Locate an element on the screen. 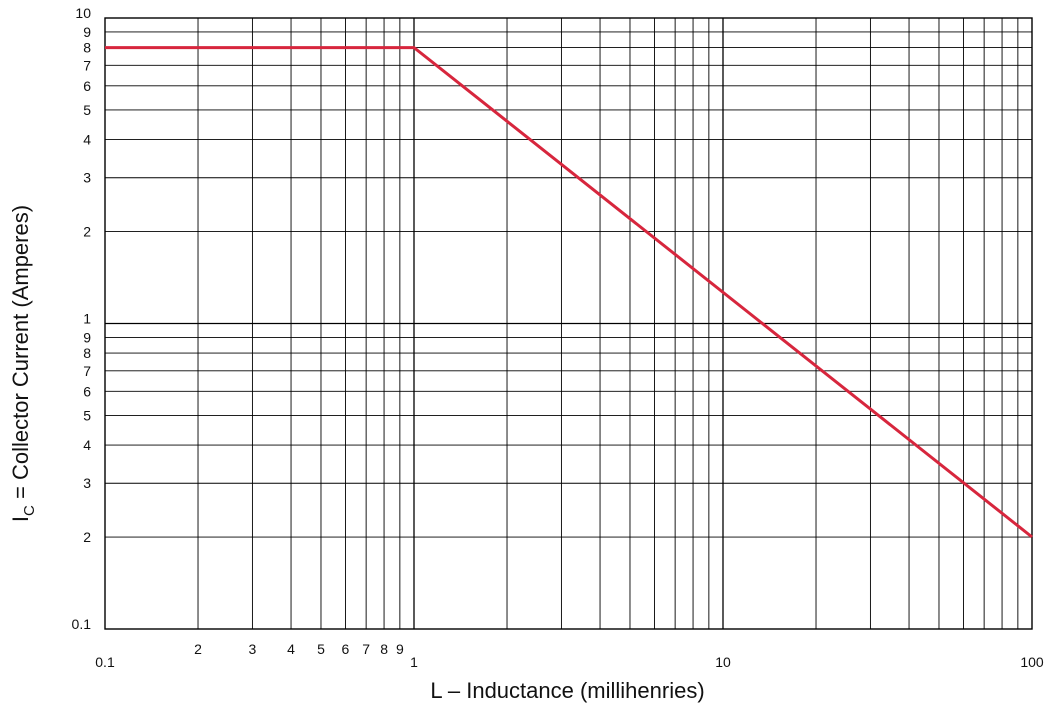 This screenshot has height=708, width=1056. y-axis-title: IC = Collector Current (Amperes) is located at coordinates (23, 363).